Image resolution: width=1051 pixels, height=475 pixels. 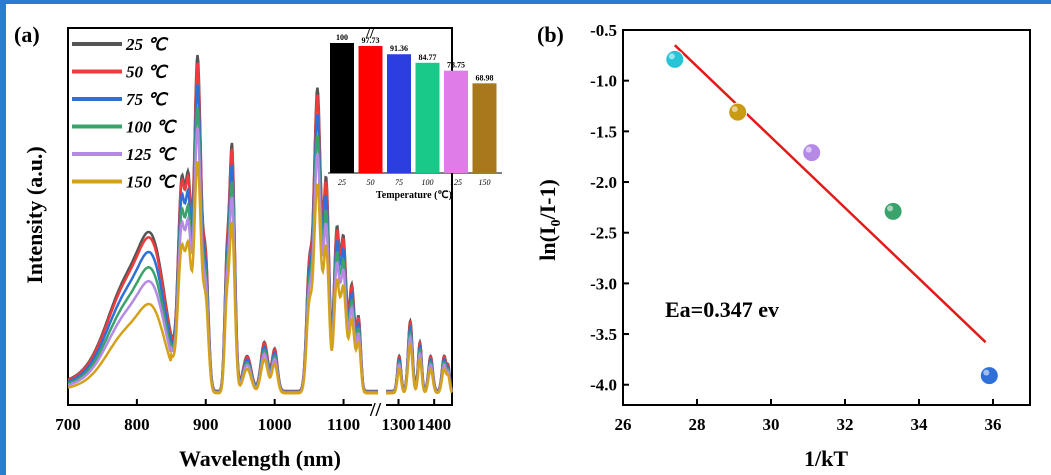 I want to click on x-ticks-a: 700 800 900 1000 1100 1300 1400, so click(x=253, y=416).